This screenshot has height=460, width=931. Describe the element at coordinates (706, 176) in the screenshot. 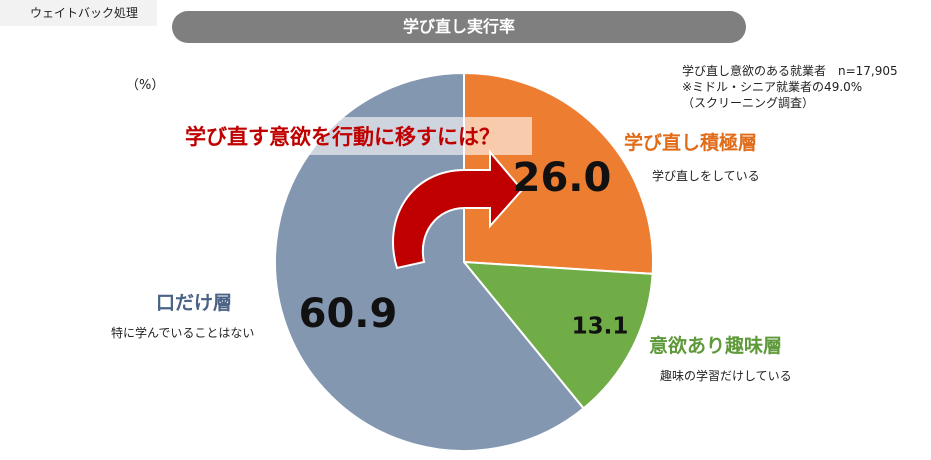

I see `segment-desc-active: 学び直しをしている` at that location.